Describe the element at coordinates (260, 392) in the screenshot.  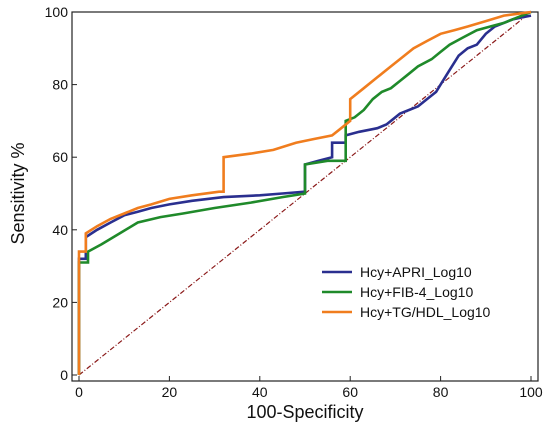
I see `x-tick-label: 40` at that location.